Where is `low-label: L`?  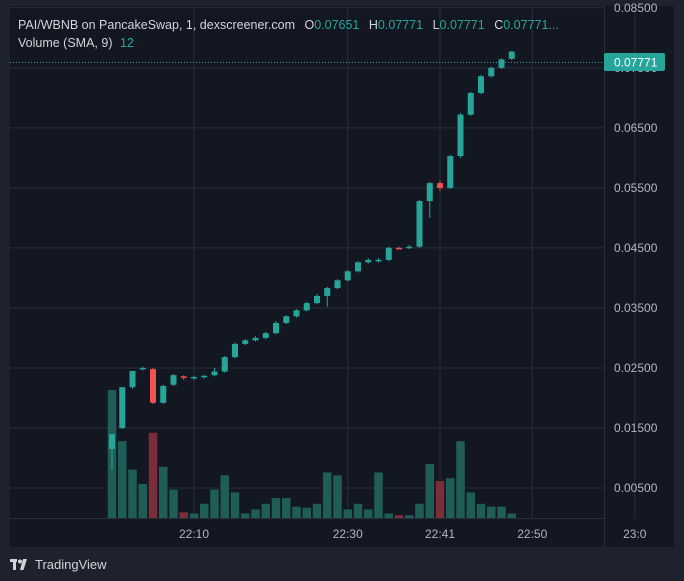
low-label: L is located at coordinates (436, 25).